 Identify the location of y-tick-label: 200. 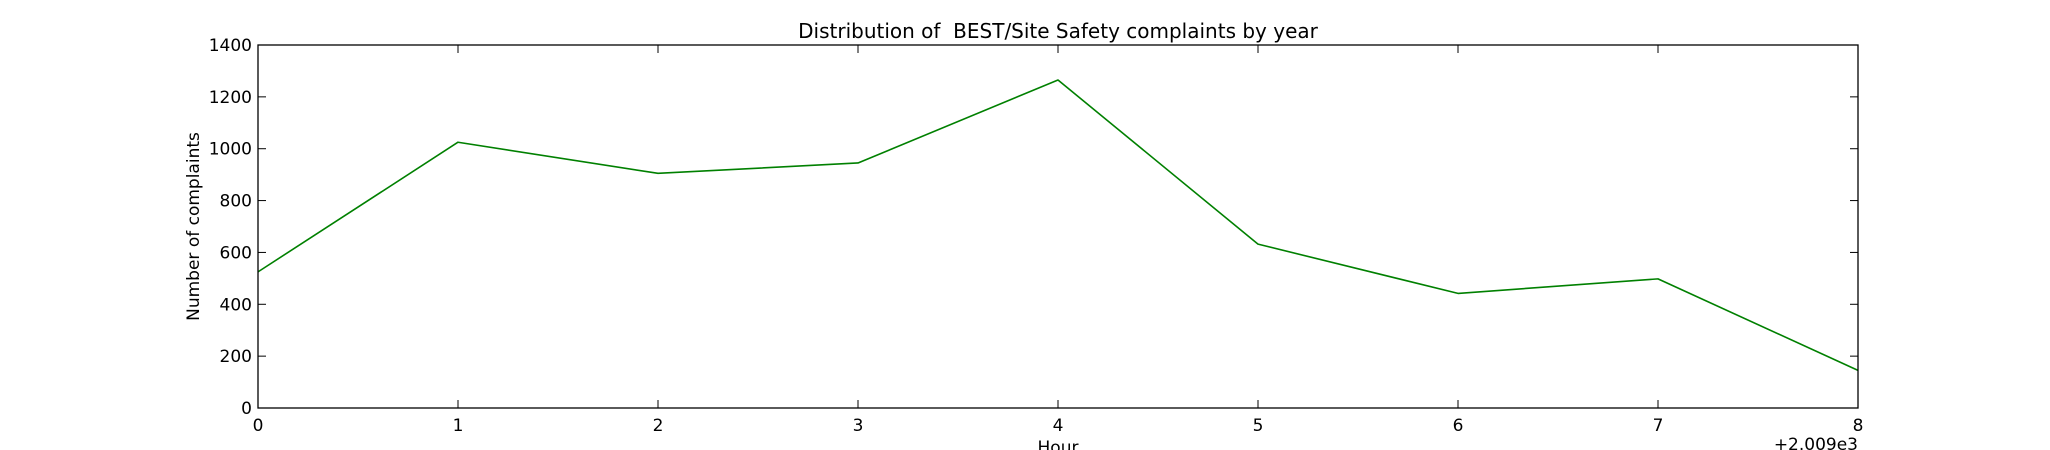
(236, 357).